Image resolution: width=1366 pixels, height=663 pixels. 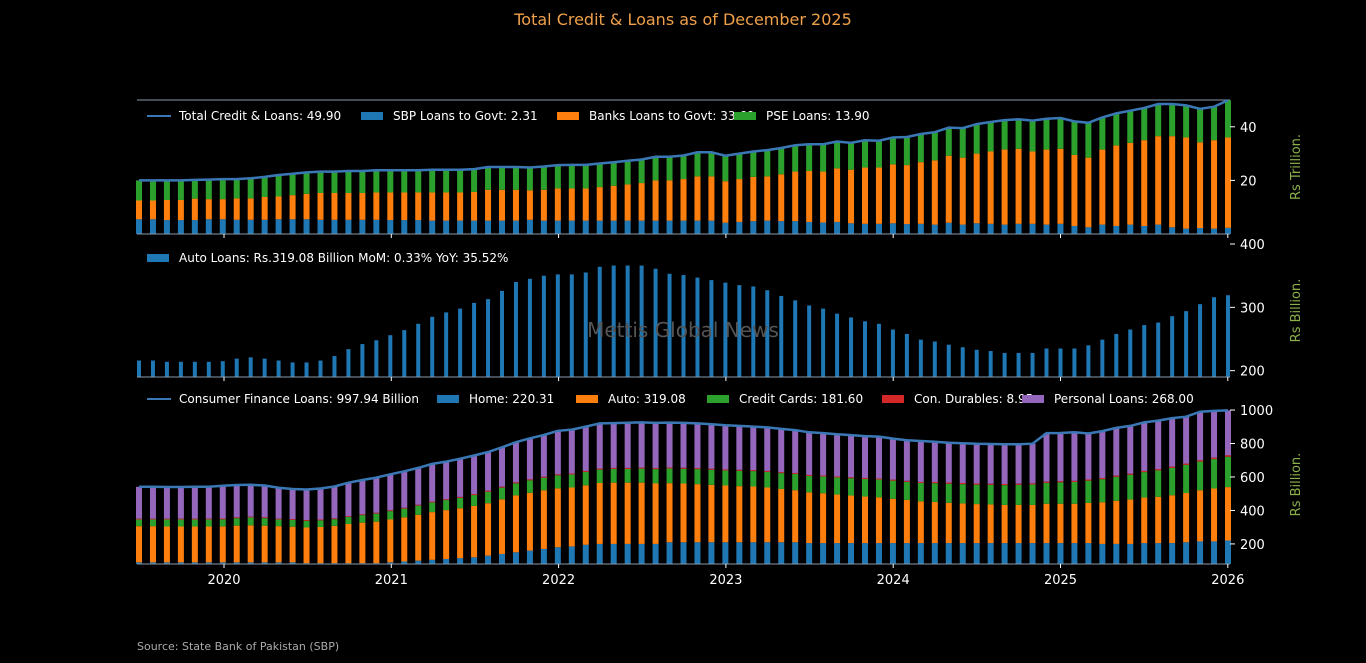 What do you see at coordinates (893, 580) in the screenshot?
I see `x-tick-label: 2024` at bounding box center [893, 580].